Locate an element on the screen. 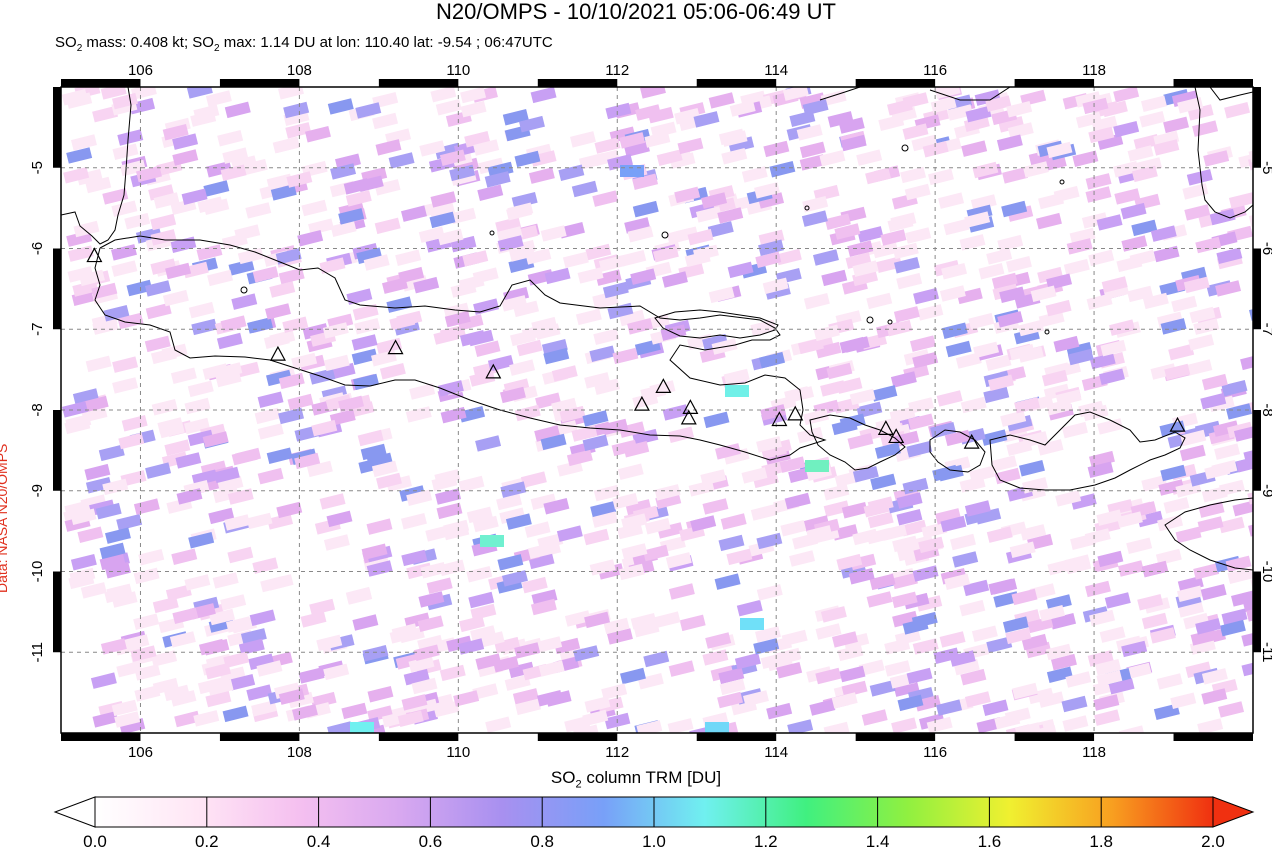  lon-tick-label-bottom: 106 is located at coordinates (140, 752).